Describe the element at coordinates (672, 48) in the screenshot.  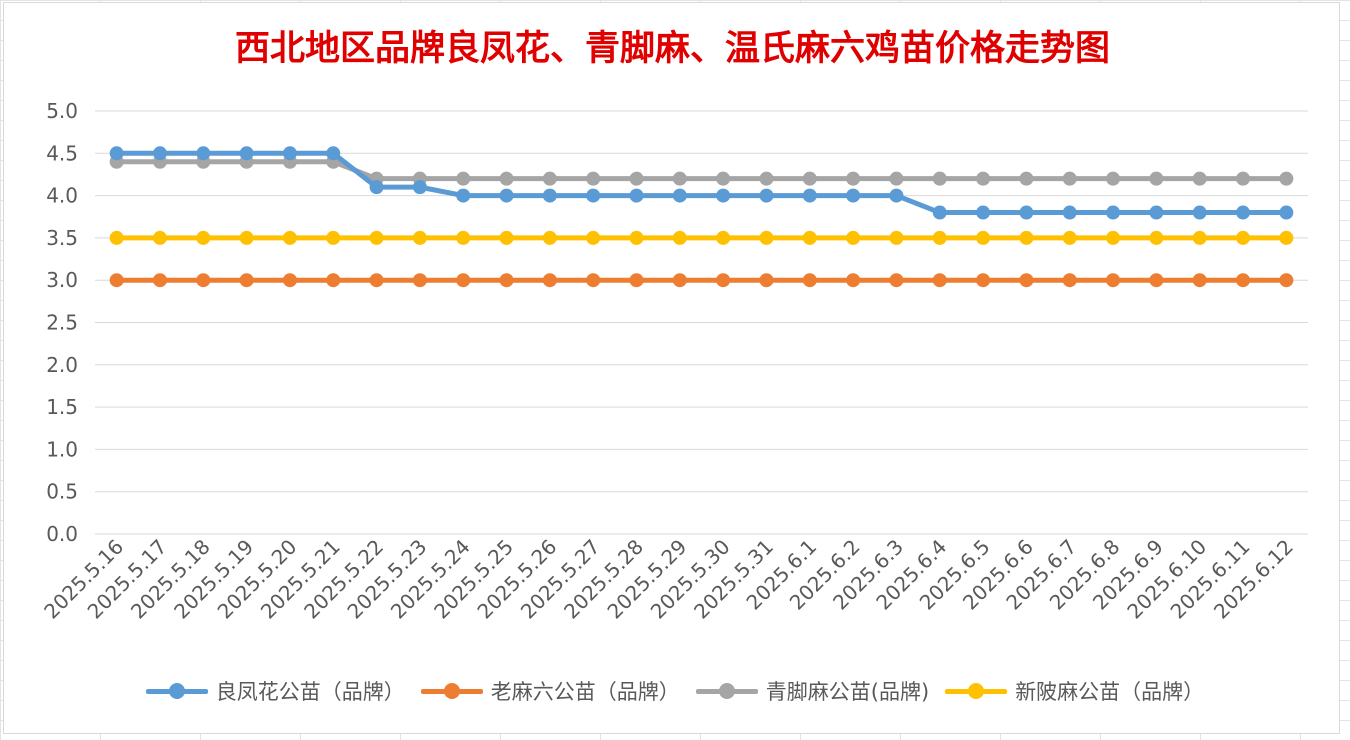
I see `chart-title: 西北地区品牌良凤花、青脚麻、温氏麻六鸡苗价格走势图` at that location.